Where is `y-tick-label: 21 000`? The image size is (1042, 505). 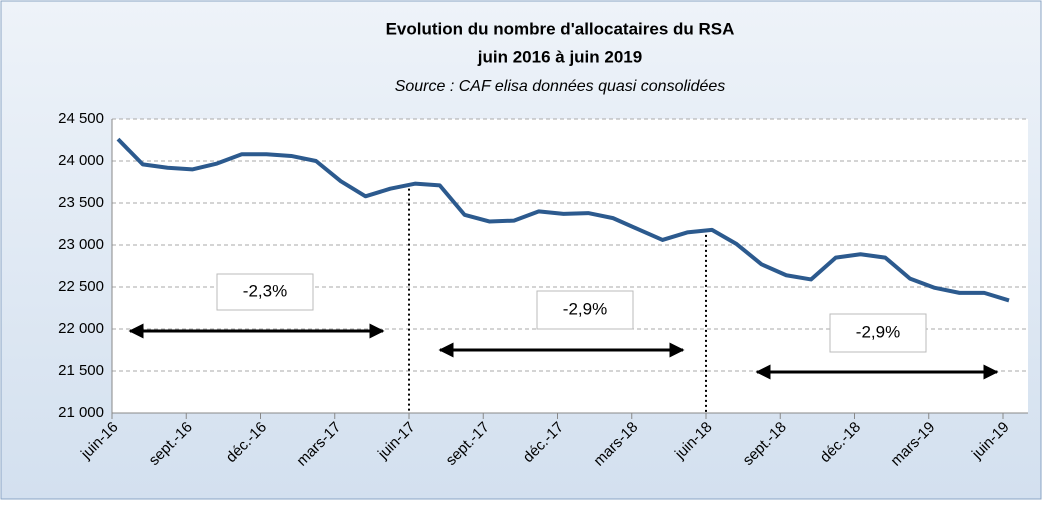 y-tick-label: 21 000 is located at coordinates (81, 412).